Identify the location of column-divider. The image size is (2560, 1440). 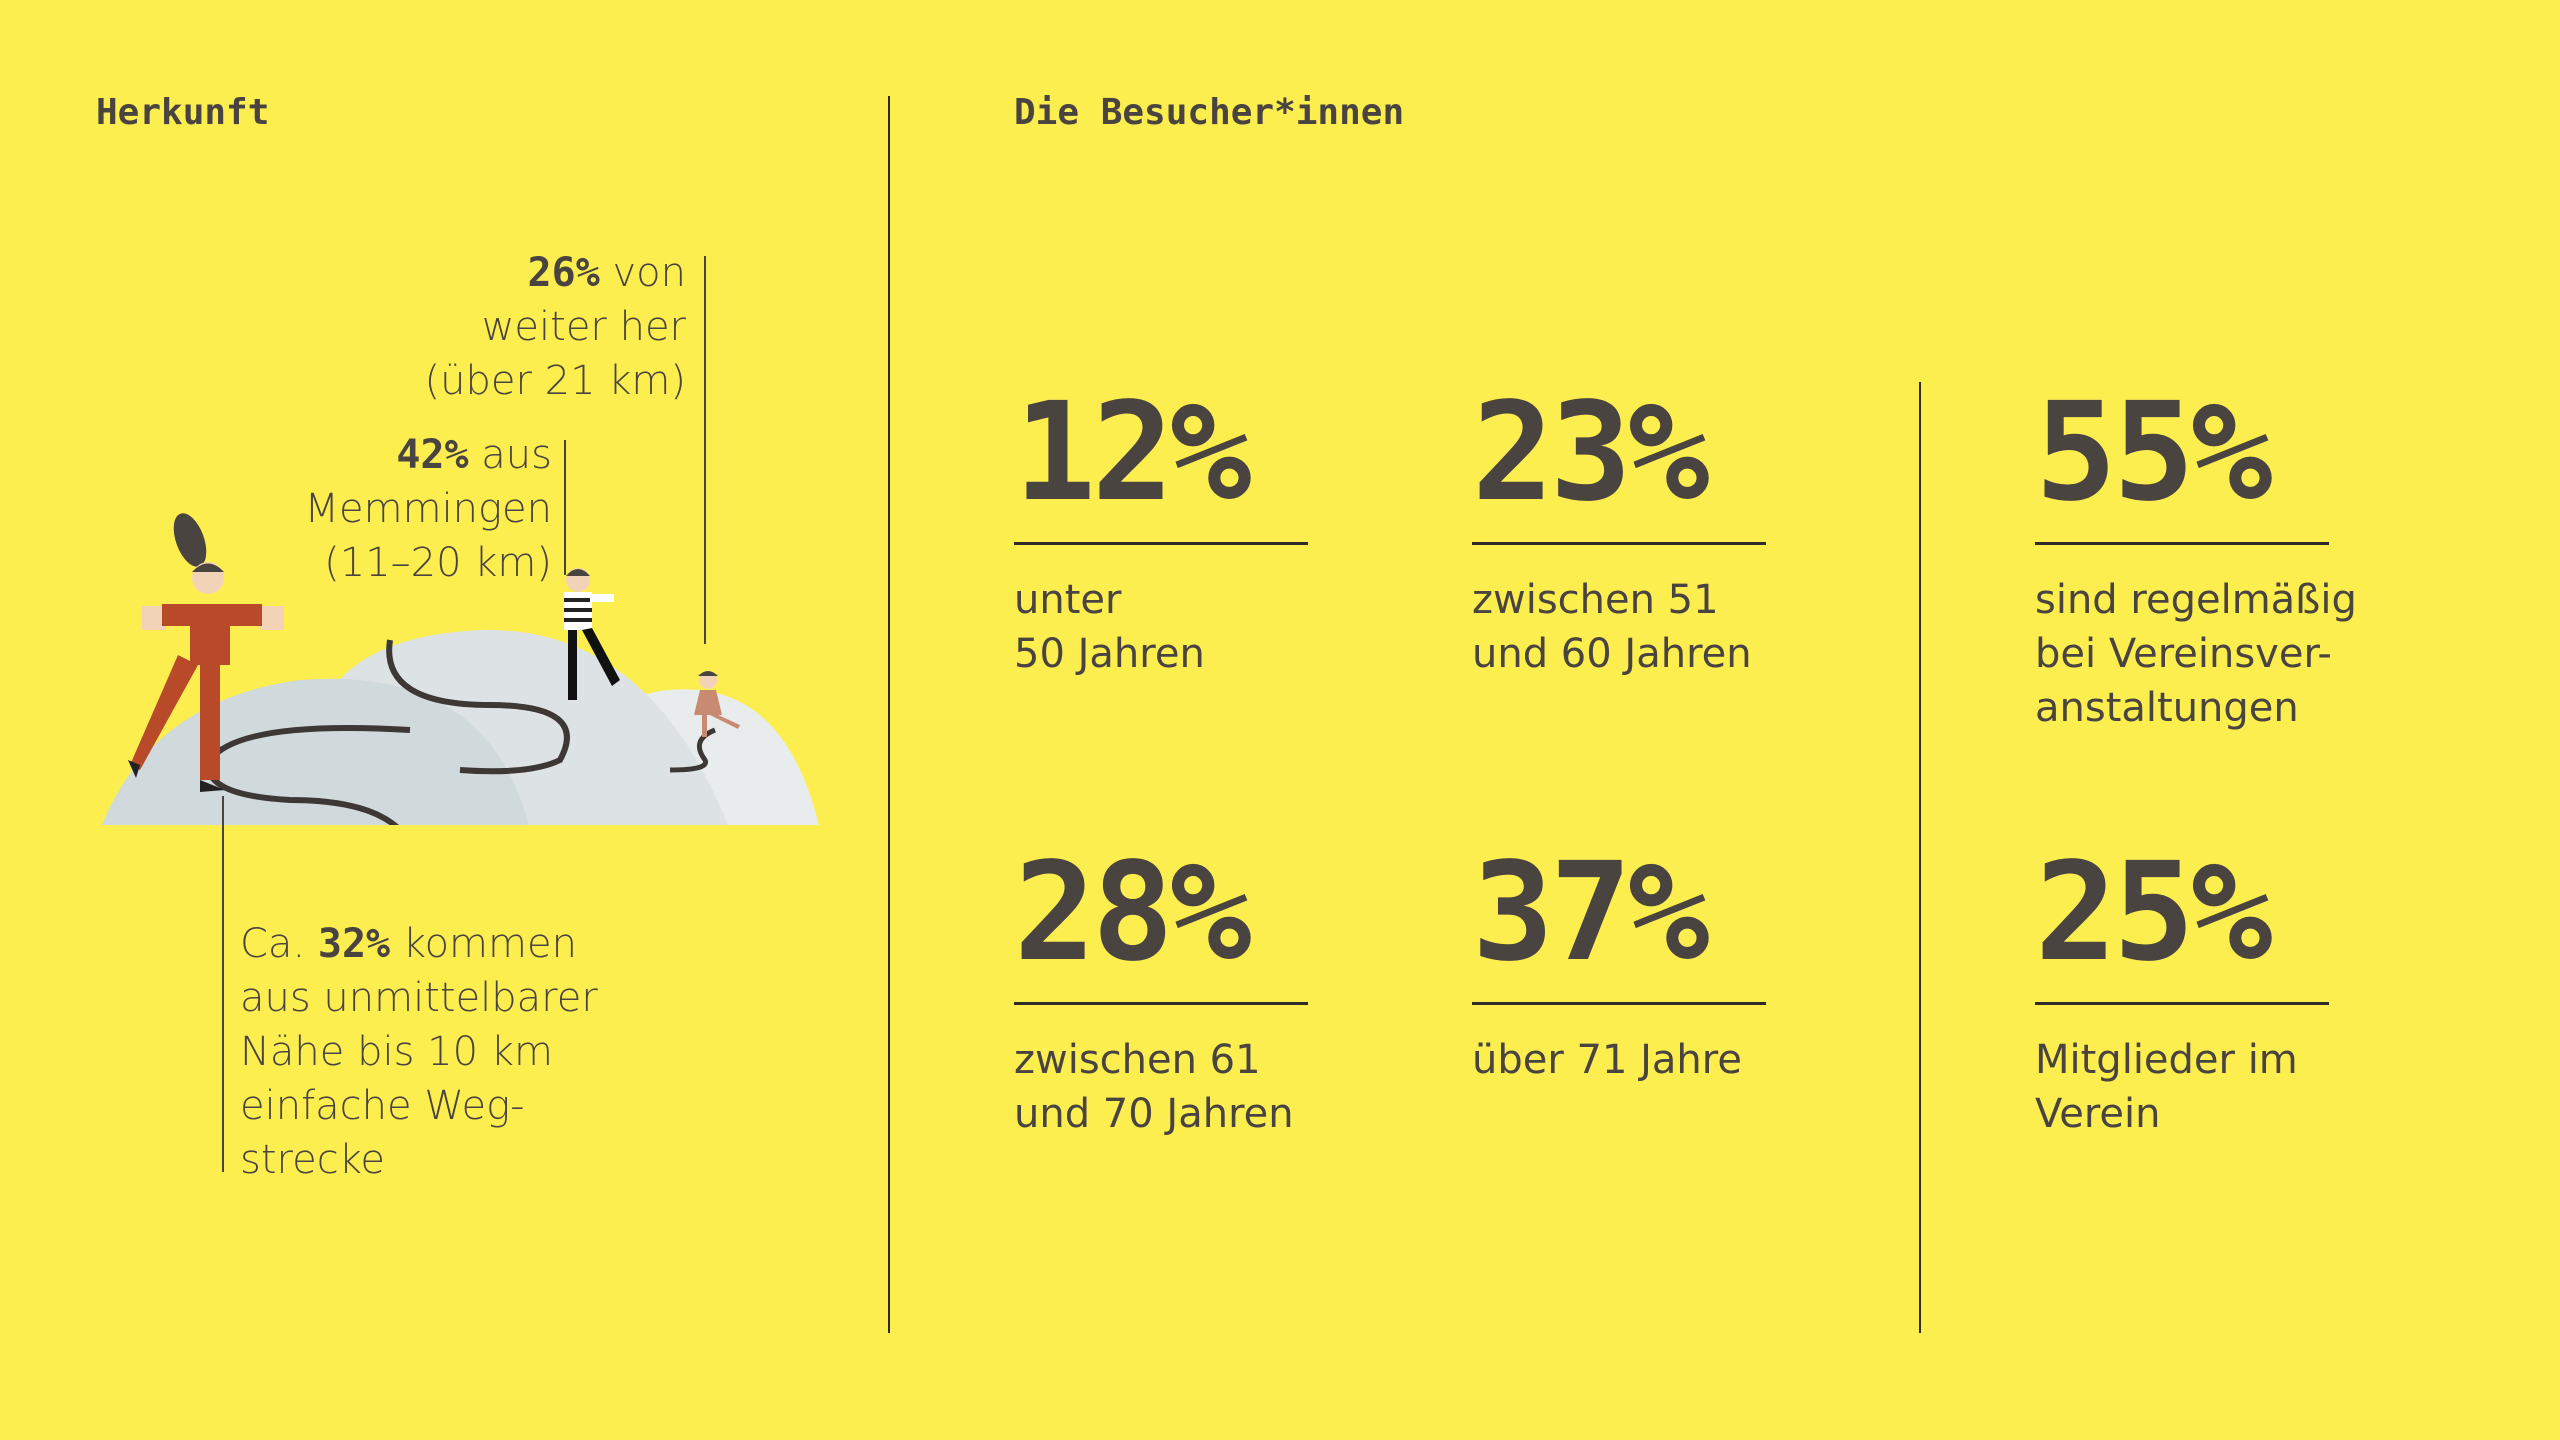
(1920, 857).